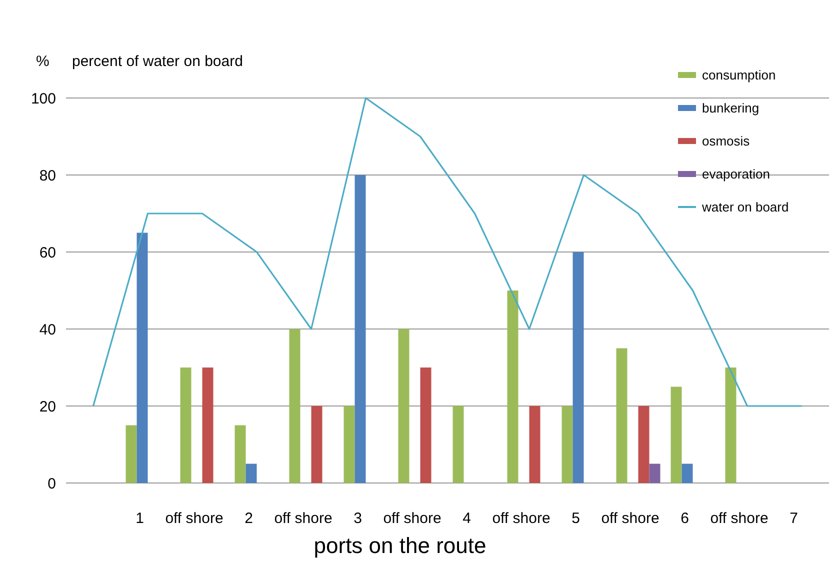 This screenshot has height=564, width=837. What do you see at coordinates (684, 518) in the screenshot?
I see `x-tick-label: 6` at bounding box center [684, 518].